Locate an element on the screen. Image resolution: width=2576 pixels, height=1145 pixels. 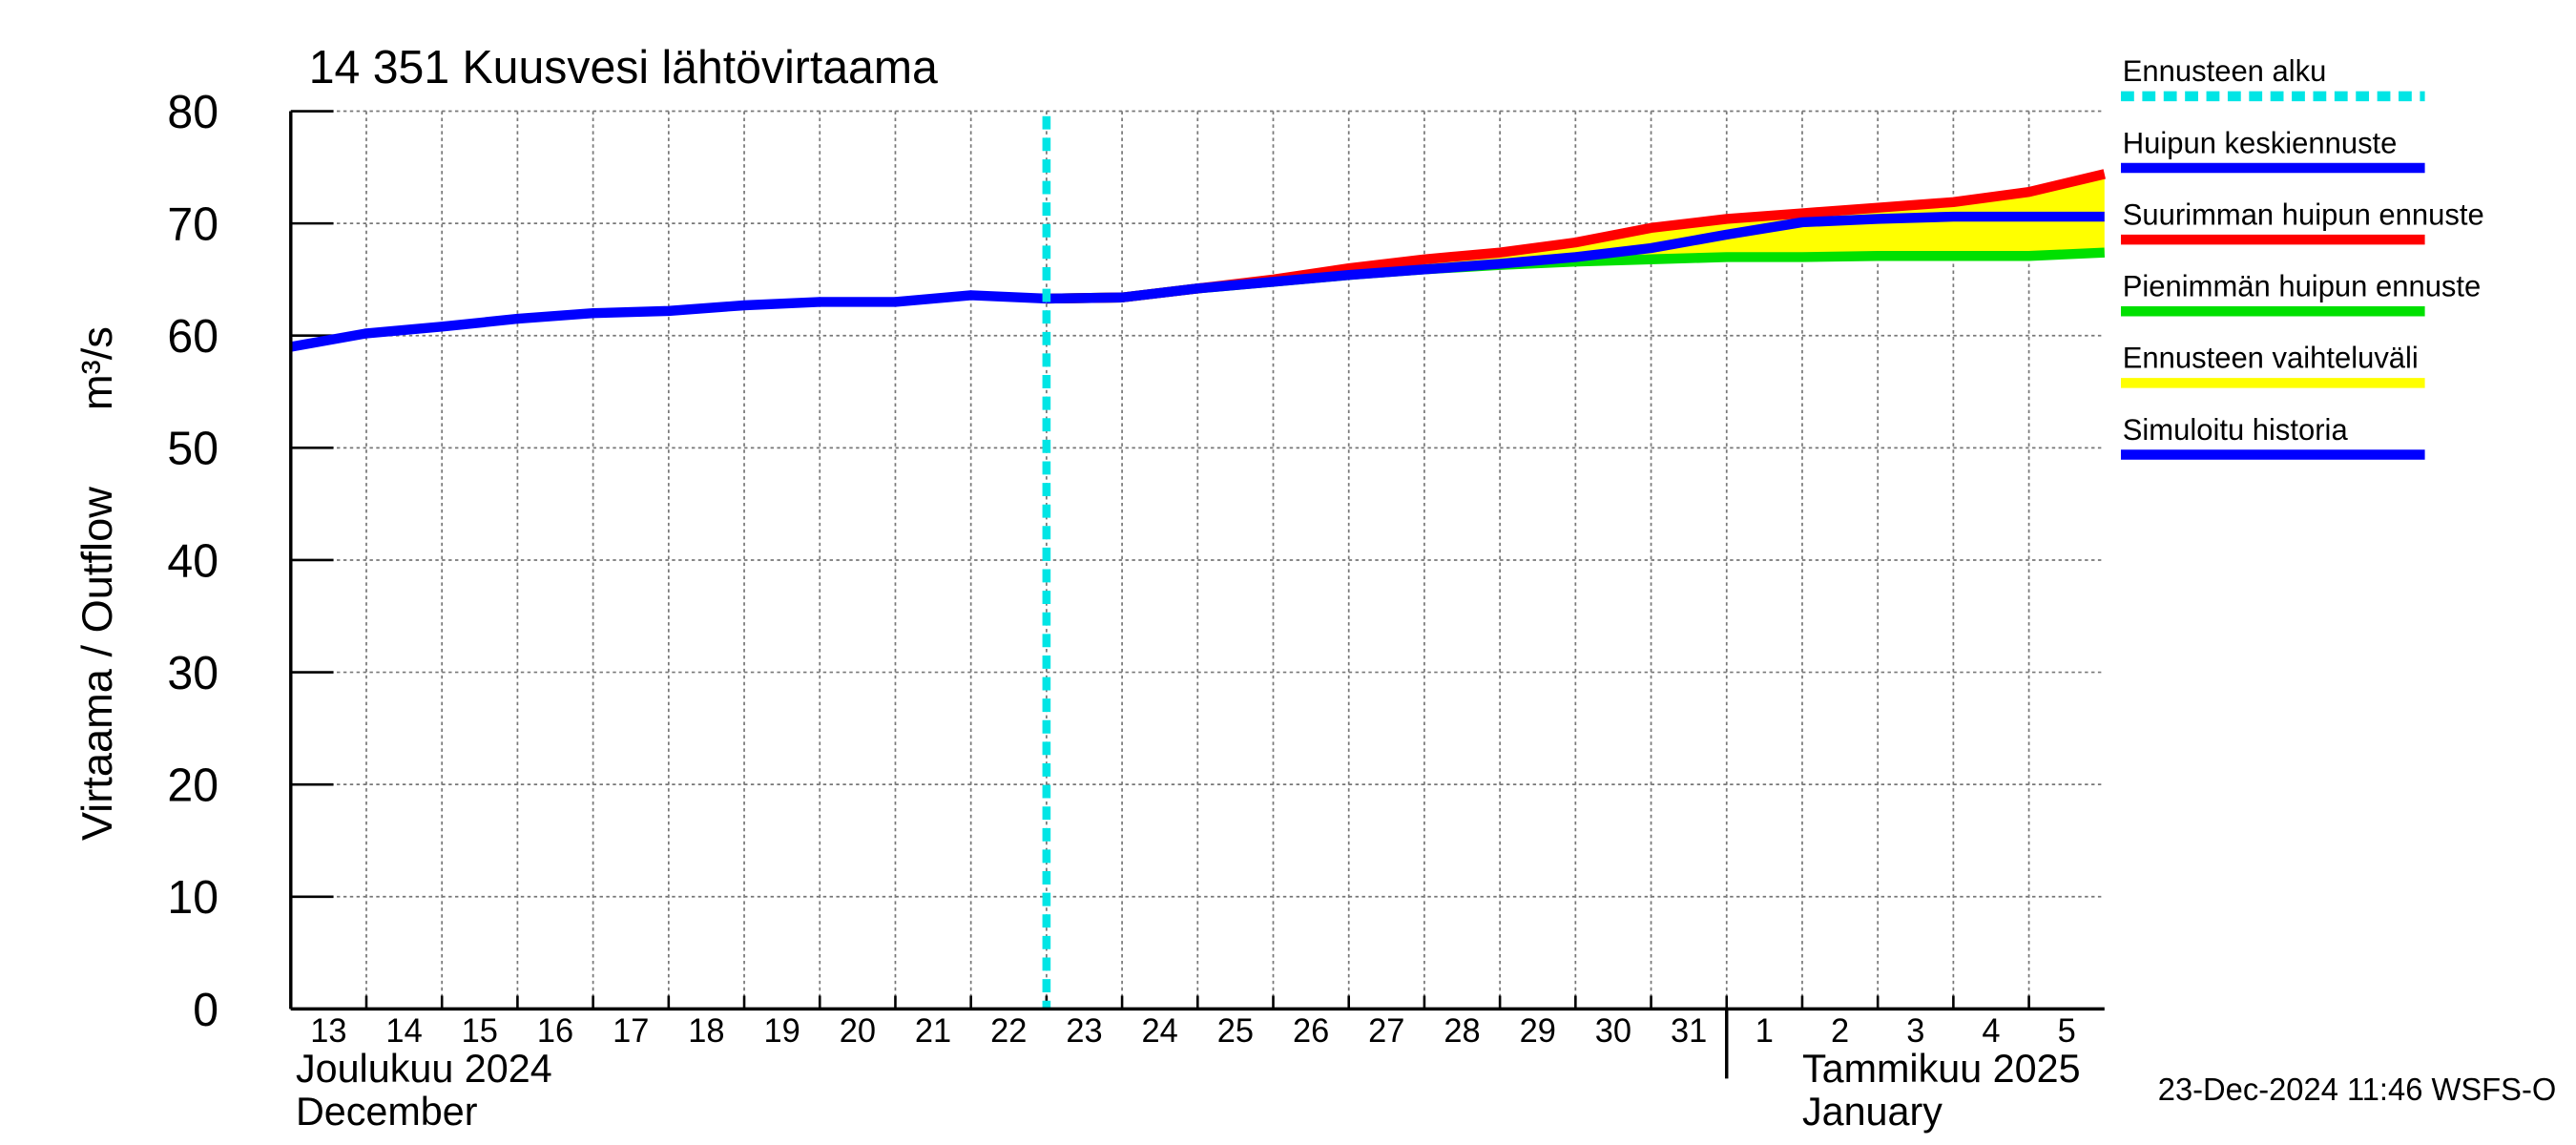
x-tick-label: 16 is located at coordinates (555, 1031).